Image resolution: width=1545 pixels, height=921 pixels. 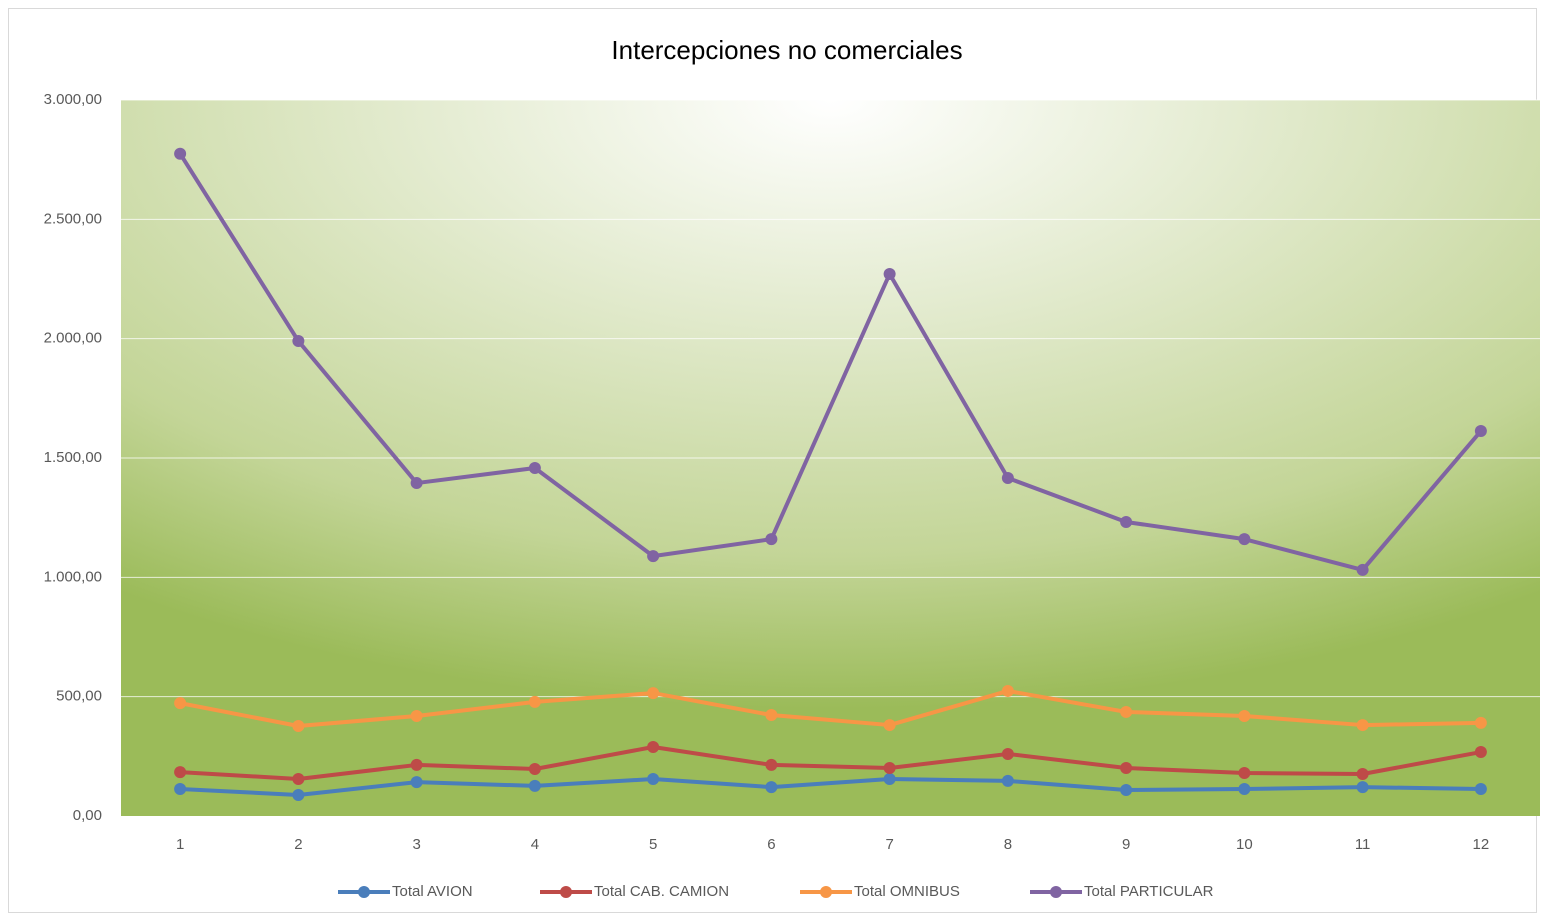 I want to click on y-tick-label: 3.000,00, so click(x=73, y=99).